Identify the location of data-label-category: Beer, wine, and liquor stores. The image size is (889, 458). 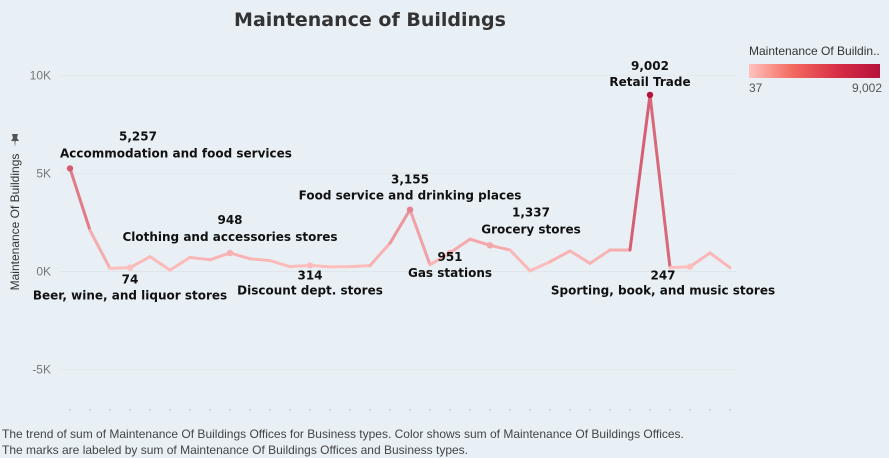
(130, 296).